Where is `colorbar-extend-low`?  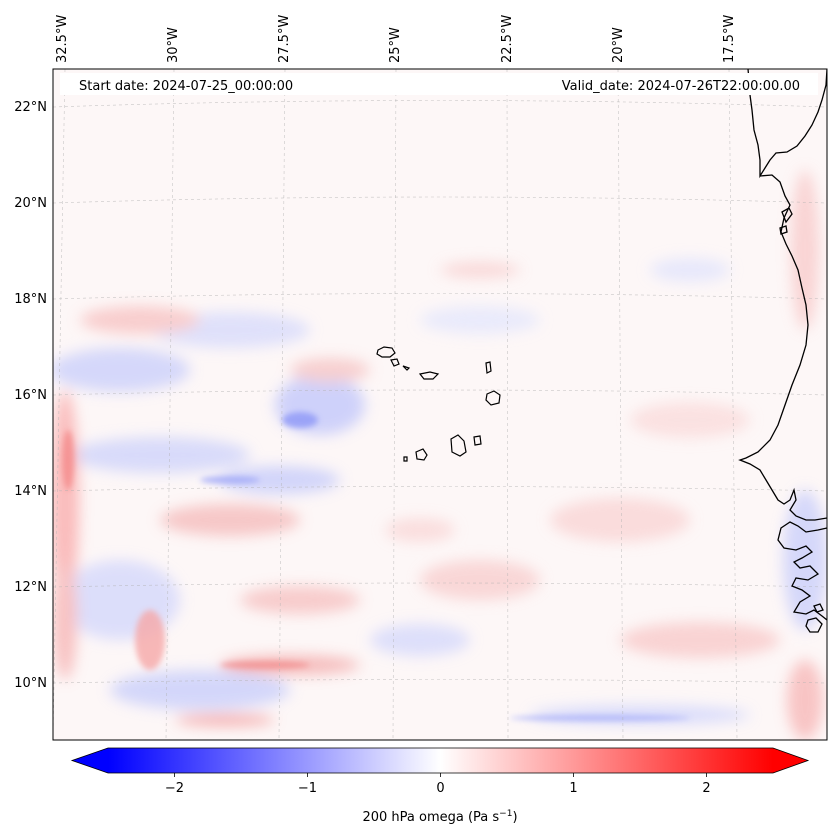 colorbar-extend-low is located at coordinates (90, 760).